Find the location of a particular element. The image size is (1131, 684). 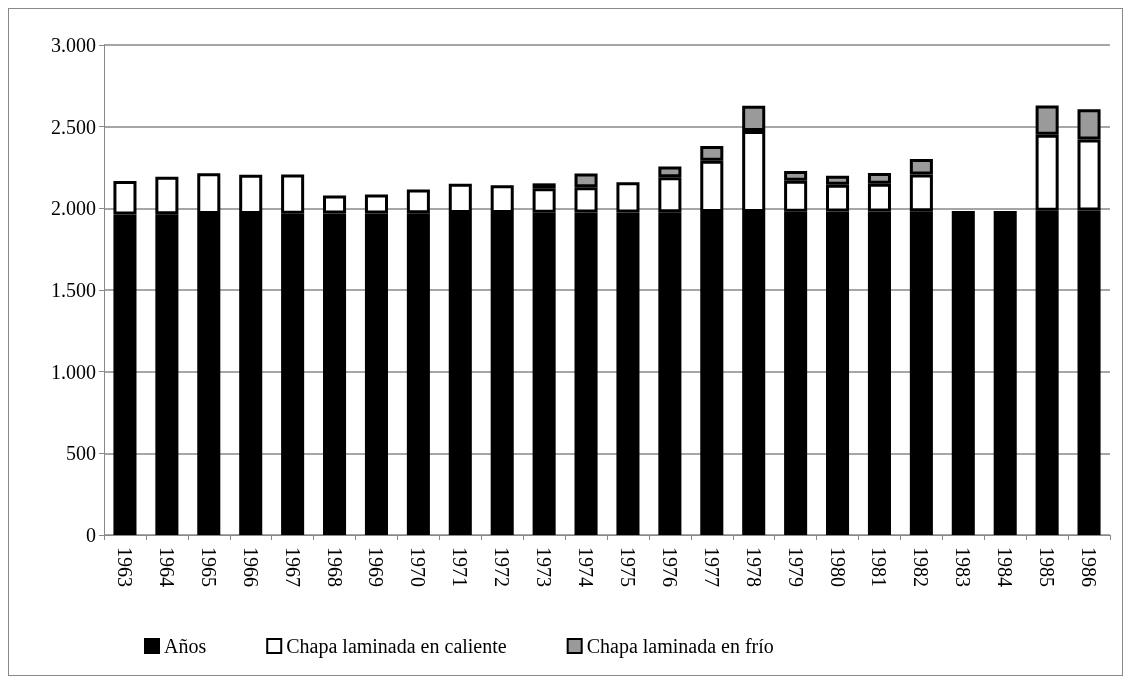

x-tick-label: 1969 is located at coordinates (376, 567).